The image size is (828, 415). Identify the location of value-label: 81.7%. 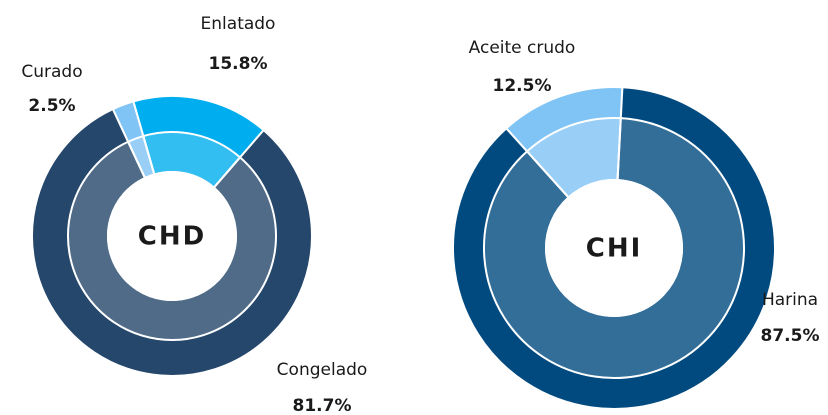
(322, 405).